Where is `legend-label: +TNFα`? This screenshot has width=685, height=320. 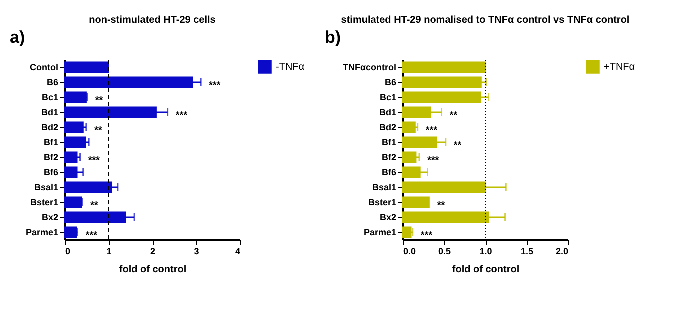 legend-label: +TNFα is located at coordinates (620, 67).